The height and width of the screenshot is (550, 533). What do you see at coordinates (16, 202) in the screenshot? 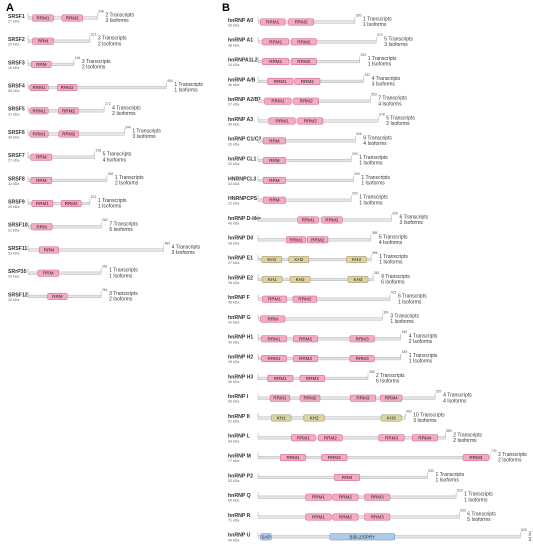
I see `protein-name: SRSF9` at bounding box center [16, 202].